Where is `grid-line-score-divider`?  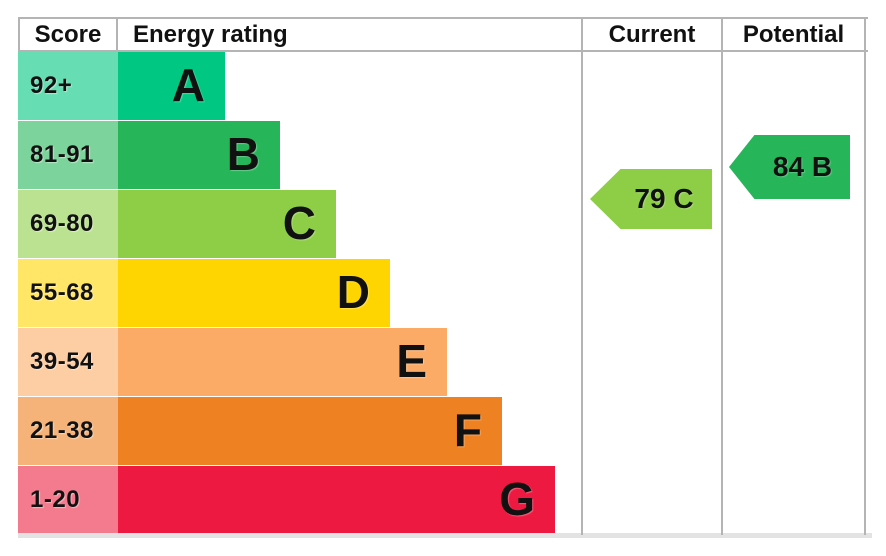
grid-line-score-divider is located at coordinates (117, 34).